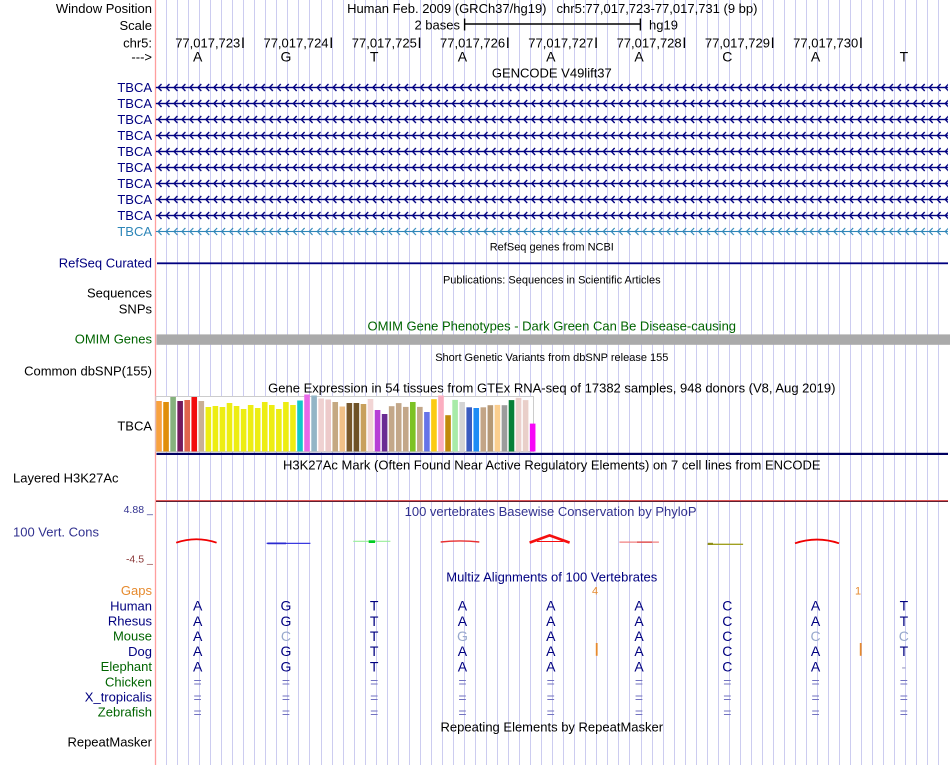 This screenshot has width=950, height=765. Describe the element at coordinates (127, 666) in the screenshot. I see `svg-text: Elephant` at that location.